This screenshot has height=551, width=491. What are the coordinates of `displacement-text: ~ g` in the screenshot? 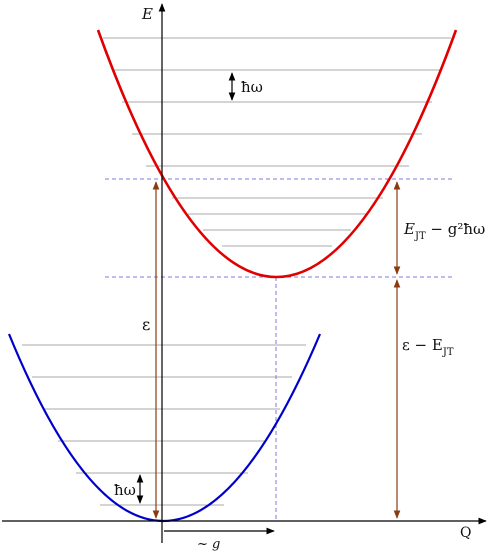 It's located at (208, 544).